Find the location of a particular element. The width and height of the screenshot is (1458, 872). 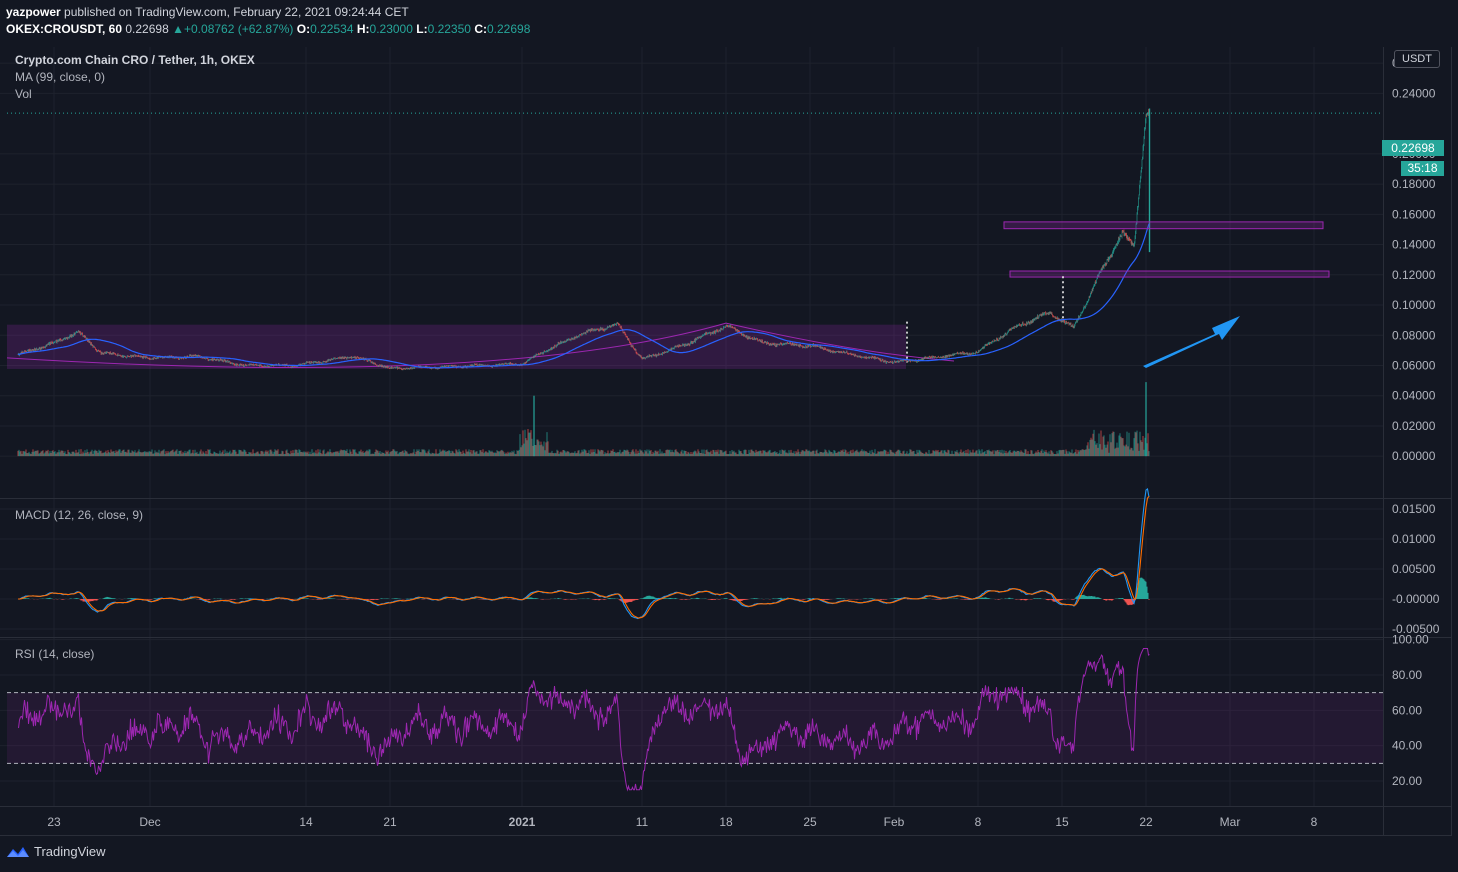

tradingview-logo-icon is located at coordinates (18, 851).